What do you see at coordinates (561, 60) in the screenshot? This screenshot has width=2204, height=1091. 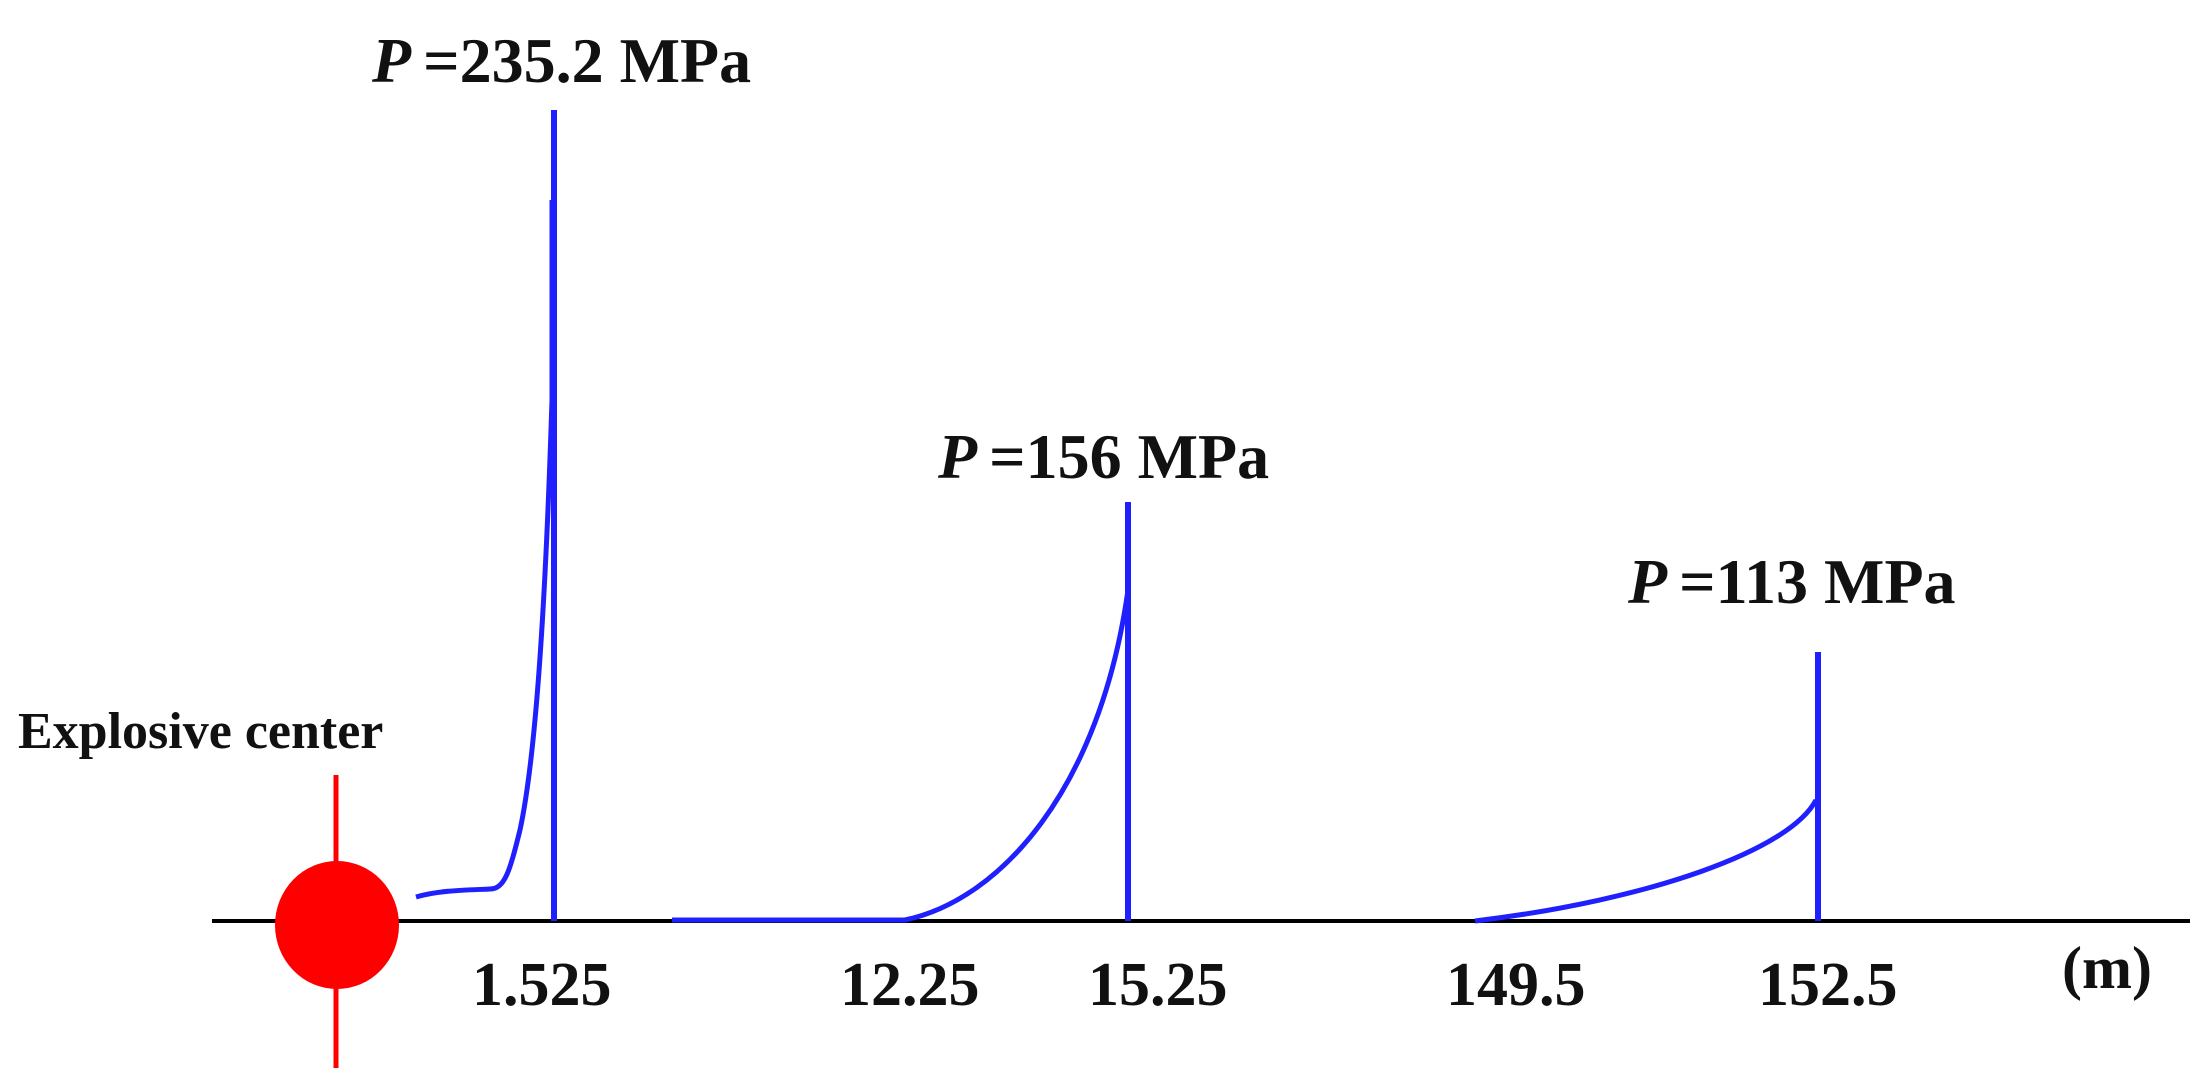 I see `wave-1-peak-label: P =235.2 MPa` at bounding box center [561, 60].